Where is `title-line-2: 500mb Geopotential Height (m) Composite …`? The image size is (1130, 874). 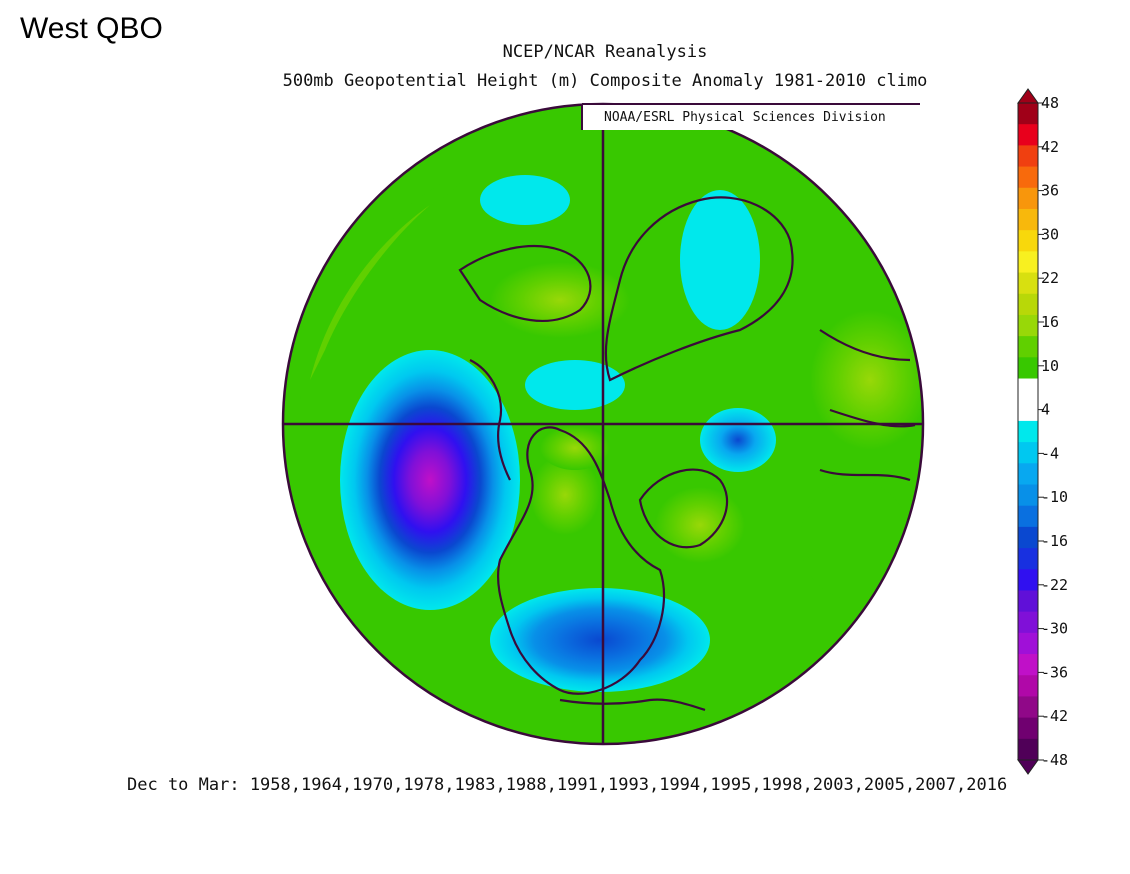 title-line-2: 500mb Geopotential Height (m) Composite … is located at coordinates (605, 81).